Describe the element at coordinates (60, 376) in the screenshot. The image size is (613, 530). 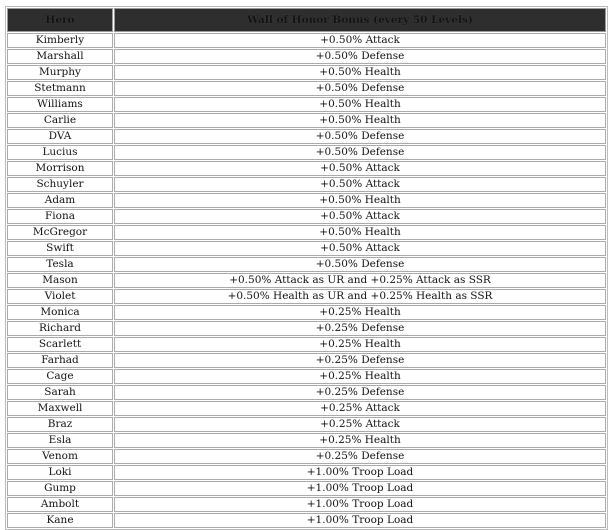
I see `hero-cell: Cage` at that location.